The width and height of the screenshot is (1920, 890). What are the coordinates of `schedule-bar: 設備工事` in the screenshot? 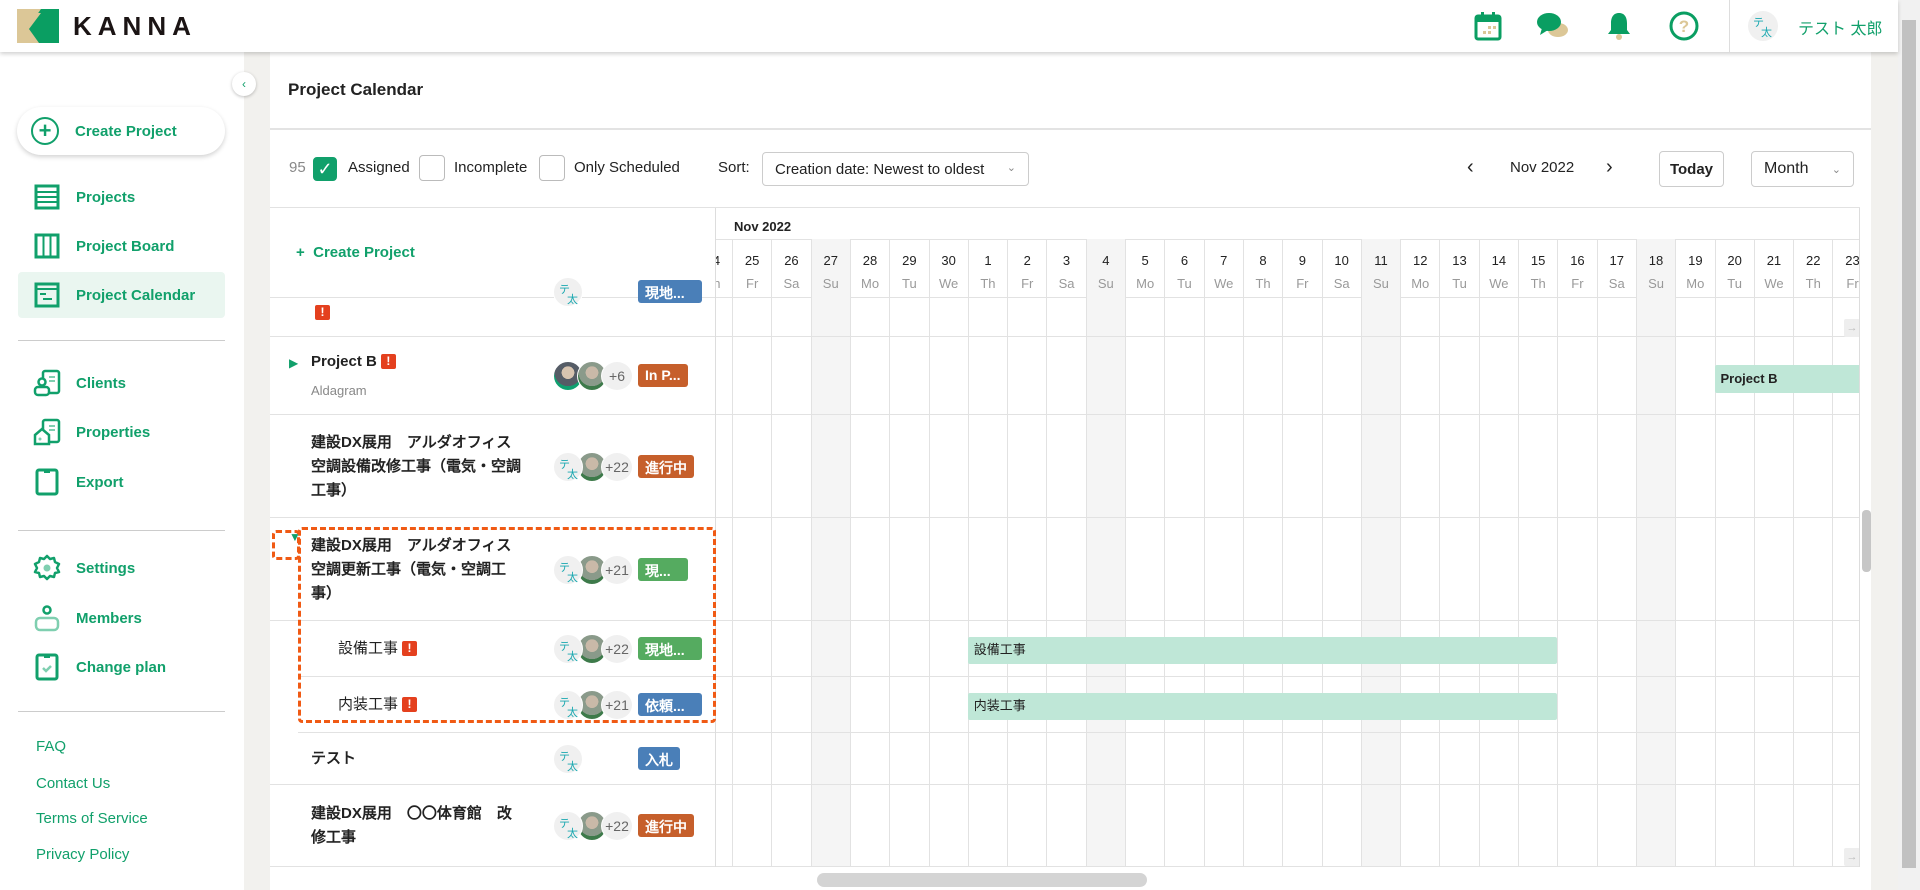 It's located at (1262, 650).